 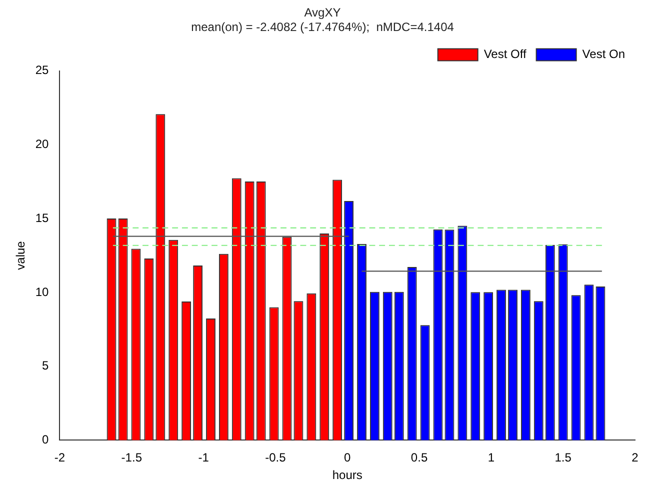 What do you see at coordinates (322, 27) in the screenshot?
I see `chart-subtitle: mean(on) = -2.4082 (-17.4764%); nMDC=4.1404` at bounding box center [322, 27].